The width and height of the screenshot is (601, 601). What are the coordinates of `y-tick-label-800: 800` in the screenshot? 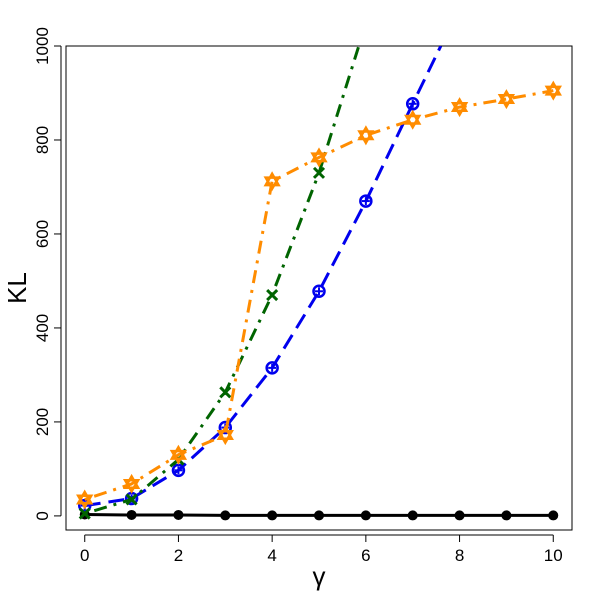 It's located at (42, 140).